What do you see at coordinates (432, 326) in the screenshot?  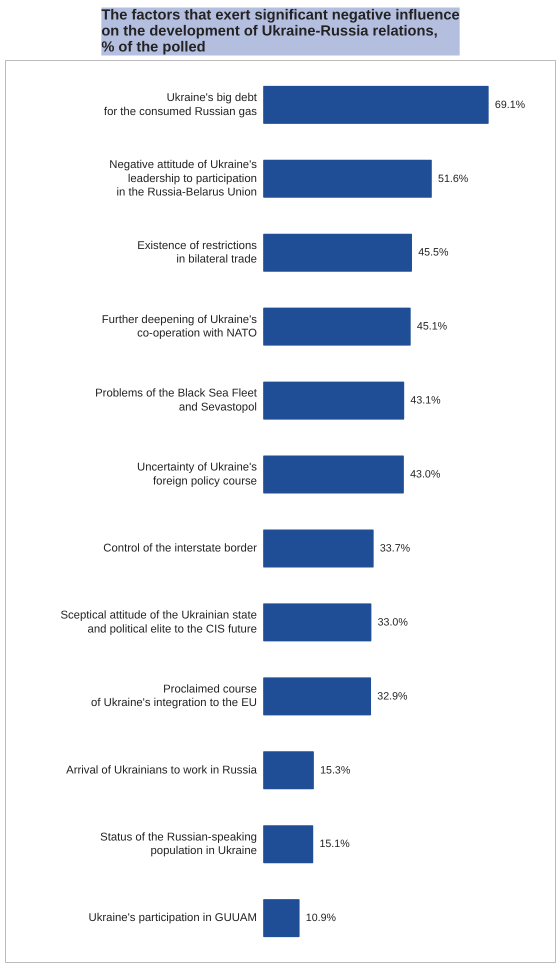 I see `data-label: 45.1%` at bounding box center [432, 326].